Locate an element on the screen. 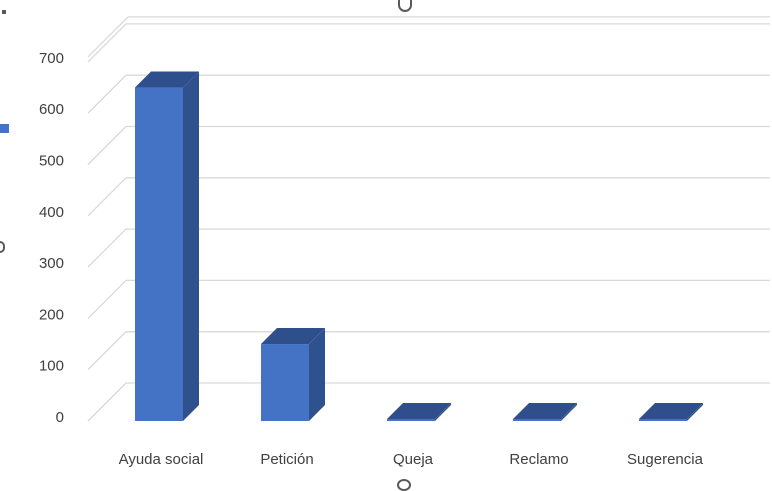  y-tick-label: 0 is located at coordinates (60, 417).